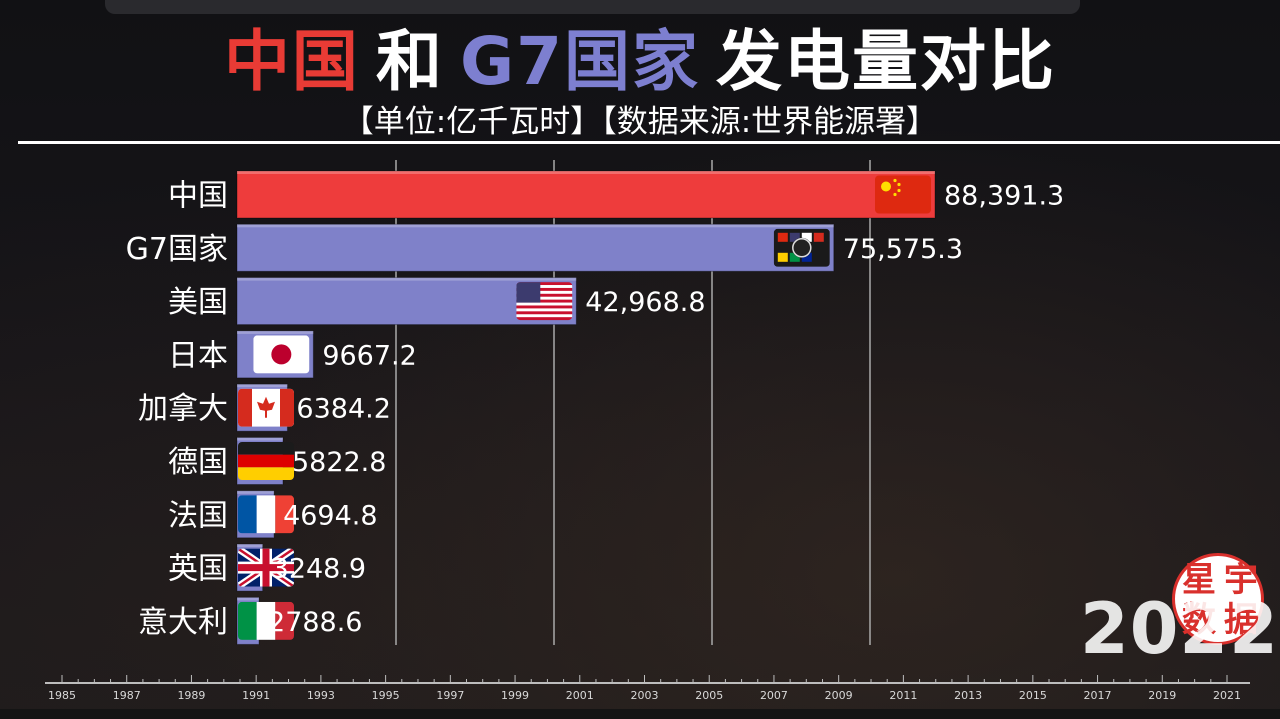 The image size is (1280, 719). Describe the element at coordinates (1098, 695) in the screenshot. I see `timeline-tick-label: 2017` at that location.